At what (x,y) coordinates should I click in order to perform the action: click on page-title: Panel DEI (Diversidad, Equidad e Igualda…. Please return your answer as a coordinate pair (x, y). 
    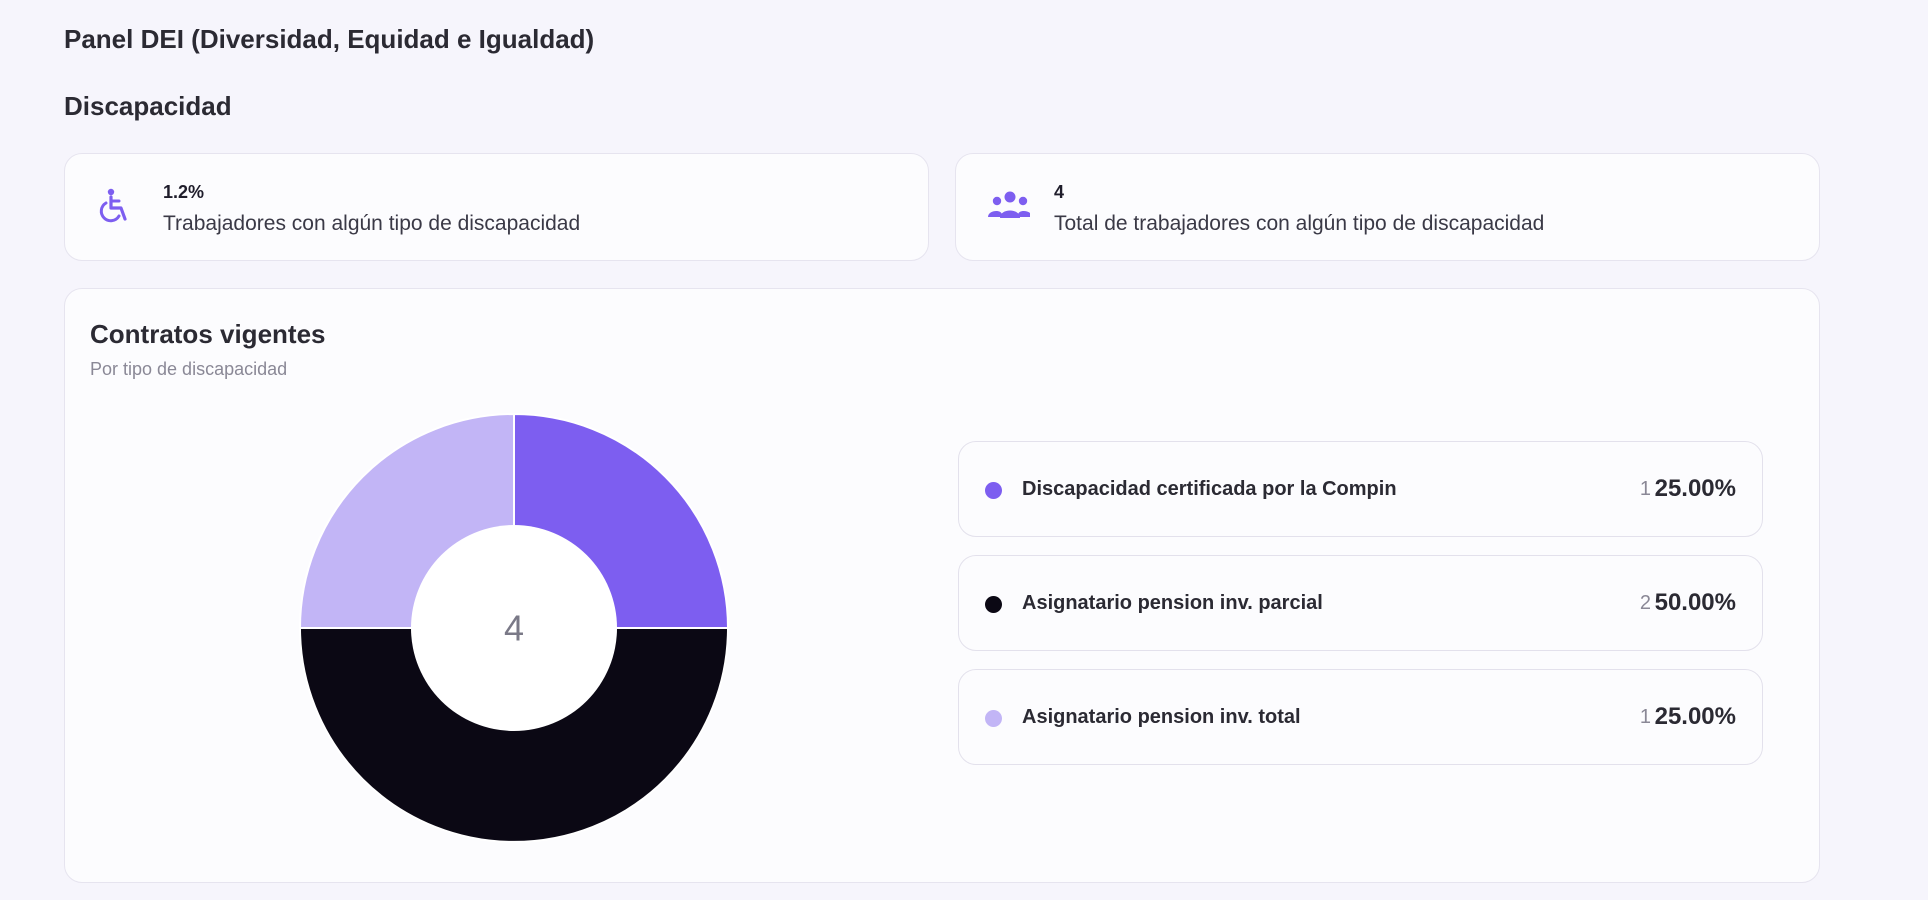
    Looking at the image, I should click on (329, 39).